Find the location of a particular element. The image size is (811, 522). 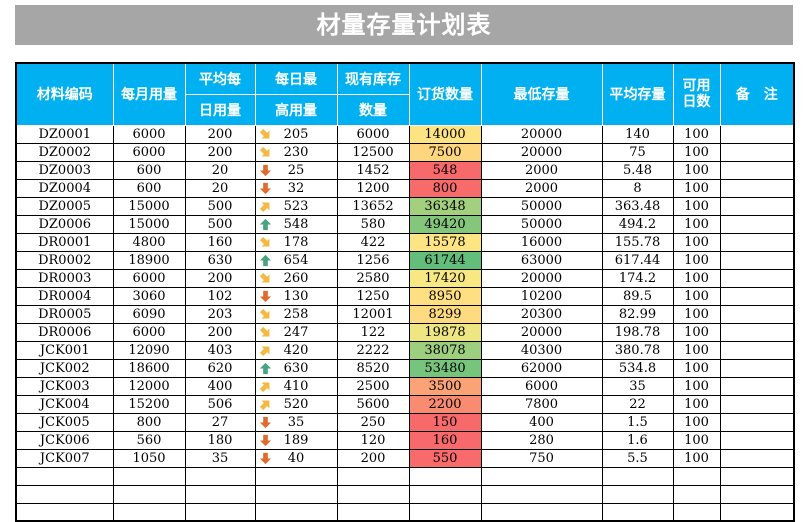

header-max-bottom: 高用量 is located at coordinates (296, 109).